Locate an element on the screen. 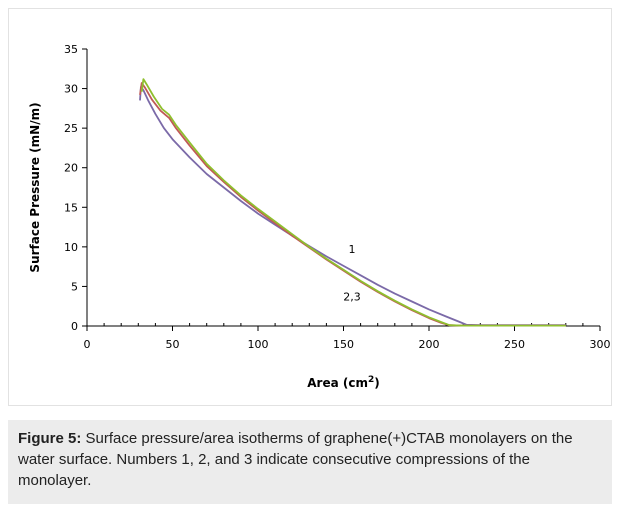  y-tick-label: 15 is located at coordinates (71, 207).